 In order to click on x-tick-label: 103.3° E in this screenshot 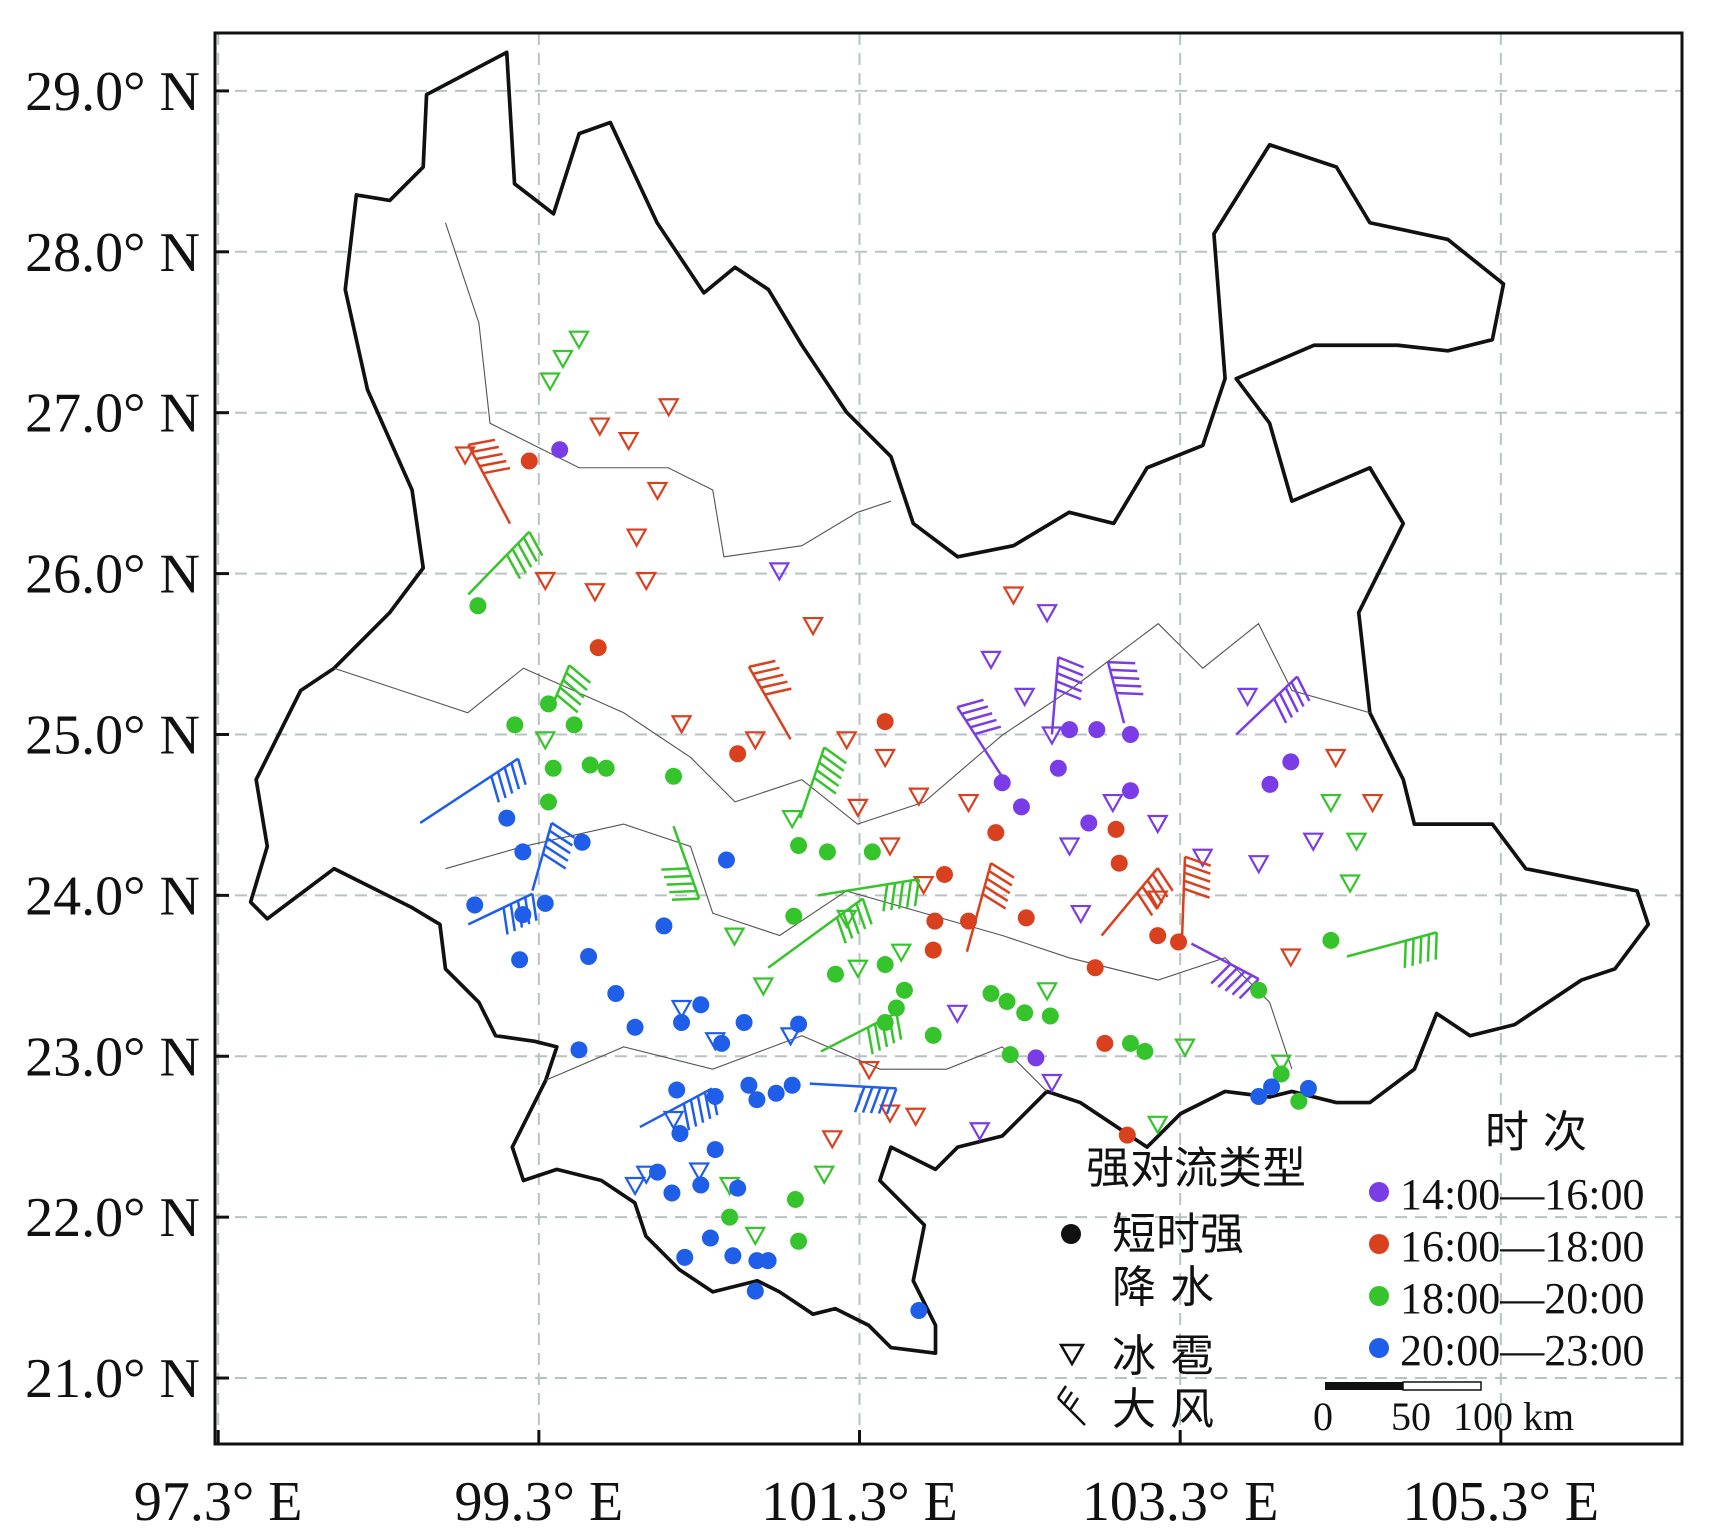, I will do `click(1180, 1501)`.